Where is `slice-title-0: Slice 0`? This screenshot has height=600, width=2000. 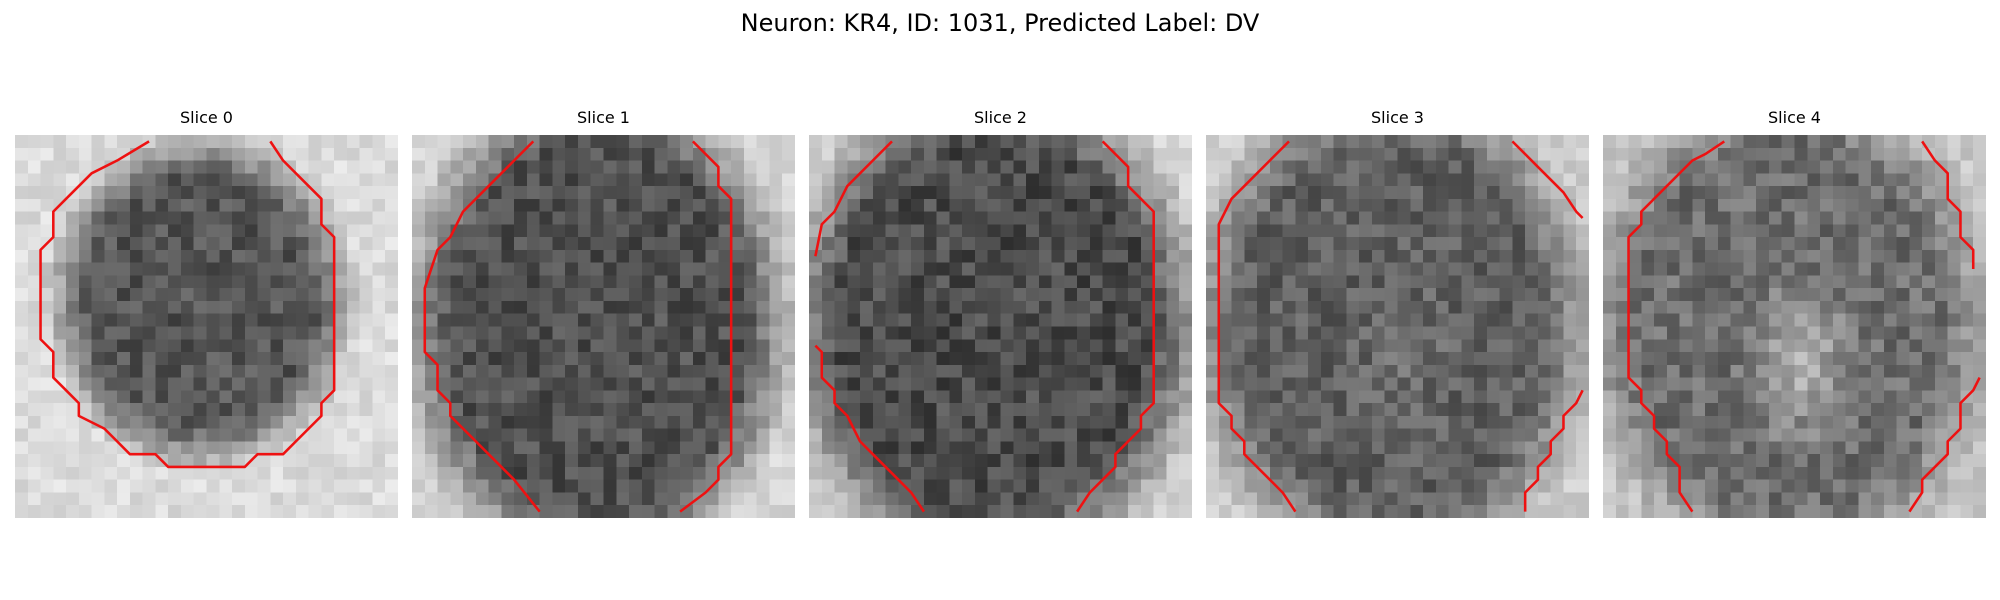
slice-title-0: Slice 0 is located at coordinates (206, 117).